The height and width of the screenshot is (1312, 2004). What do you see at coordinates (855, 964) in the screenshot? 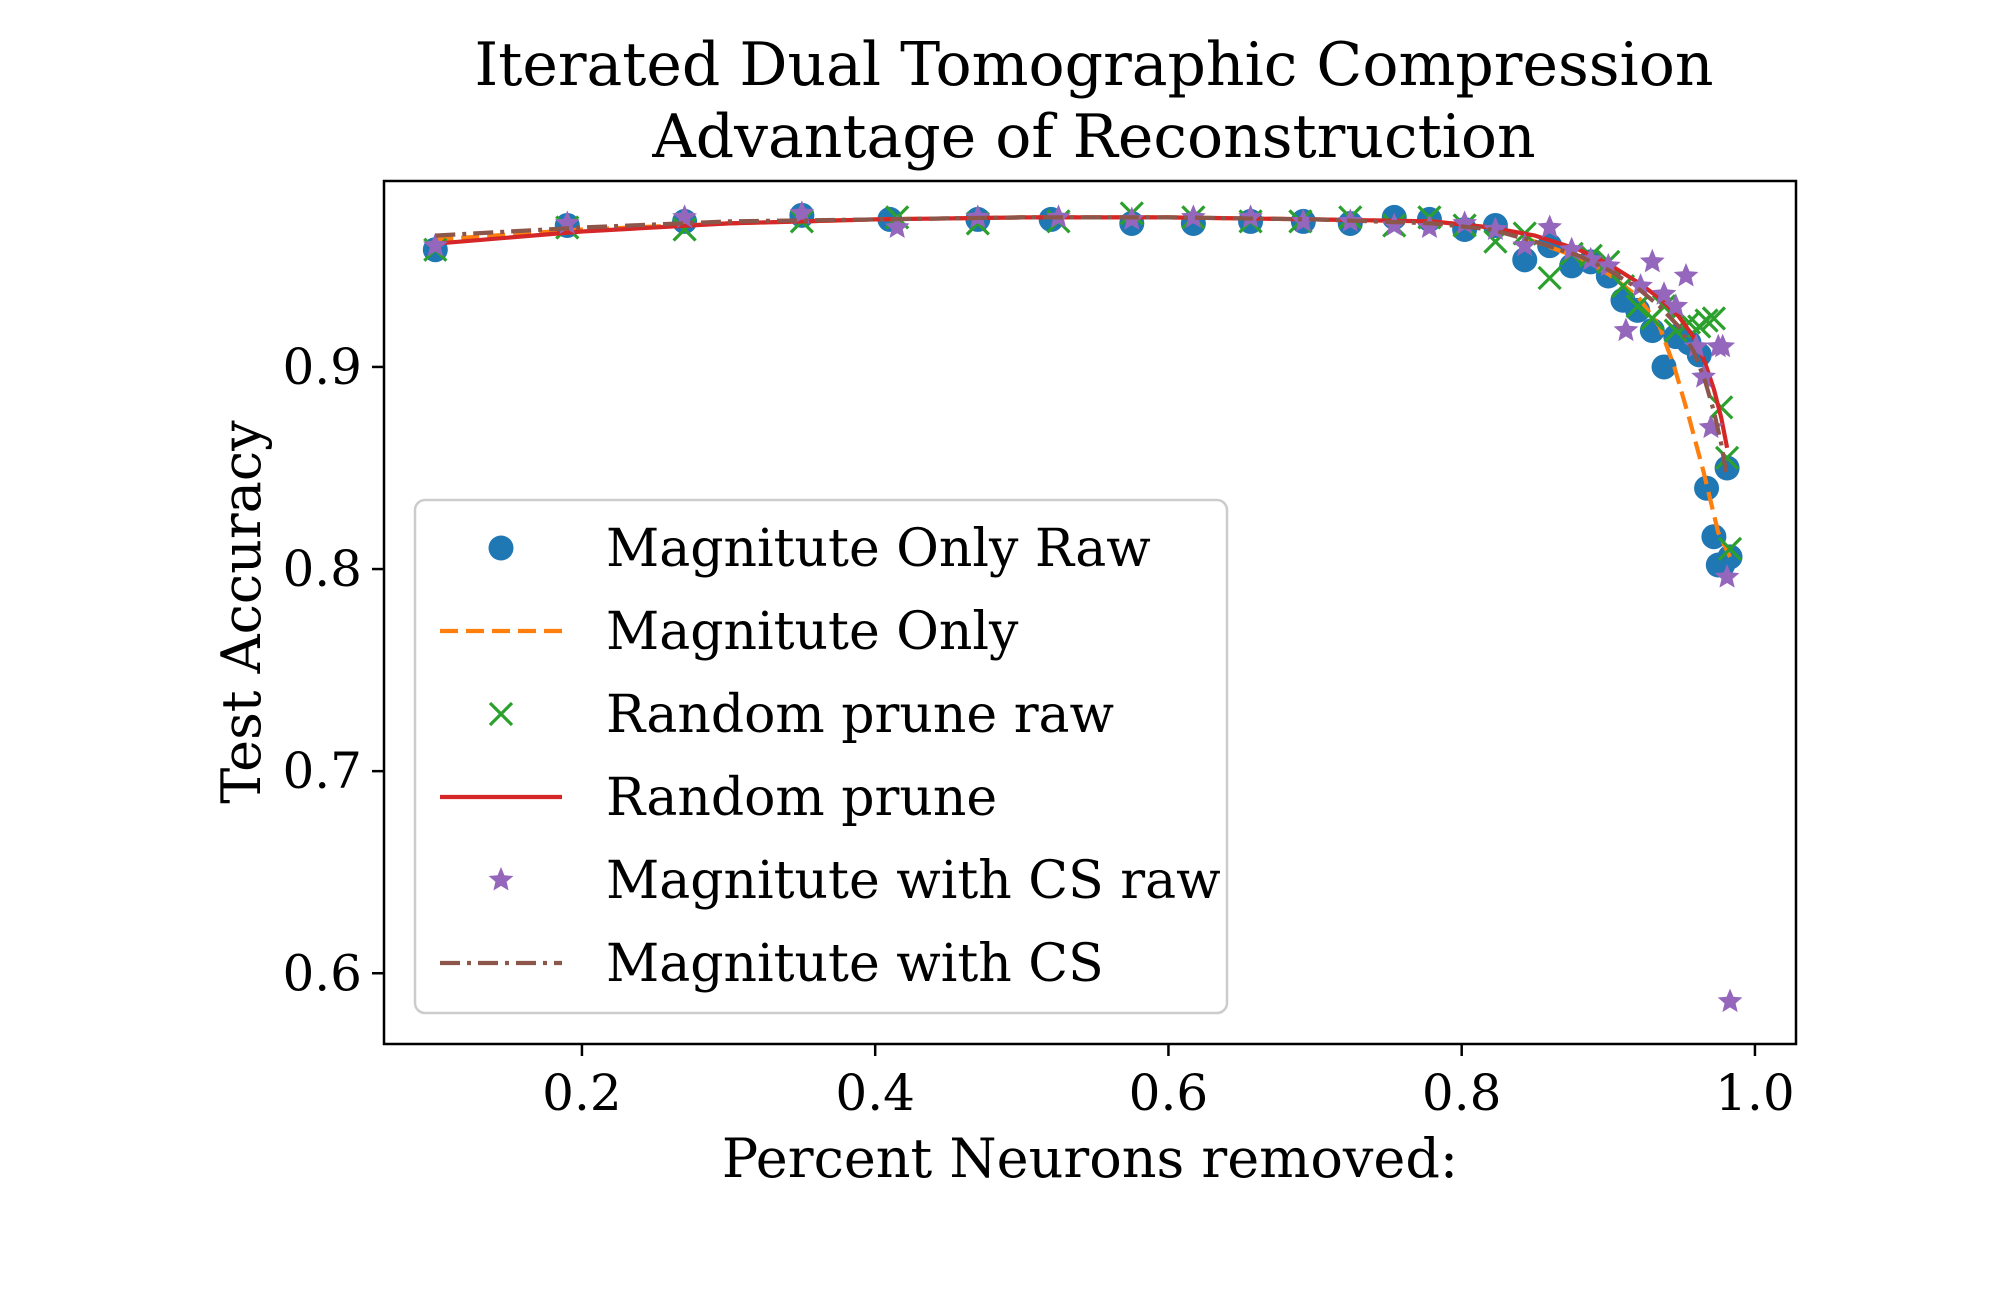
I see `legend-label: Magnitute with CS` at bounding box center [855, 964].